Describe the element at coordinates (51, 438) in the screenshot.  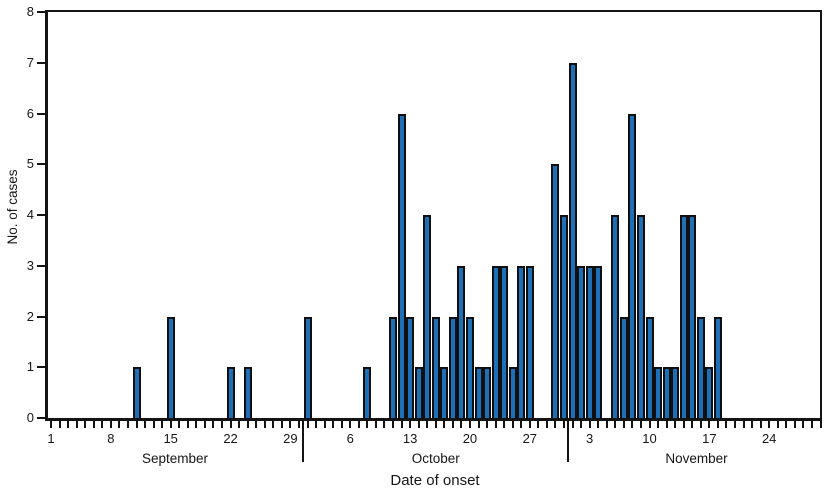
I see `x-axis-tick-label: 1` at that location.